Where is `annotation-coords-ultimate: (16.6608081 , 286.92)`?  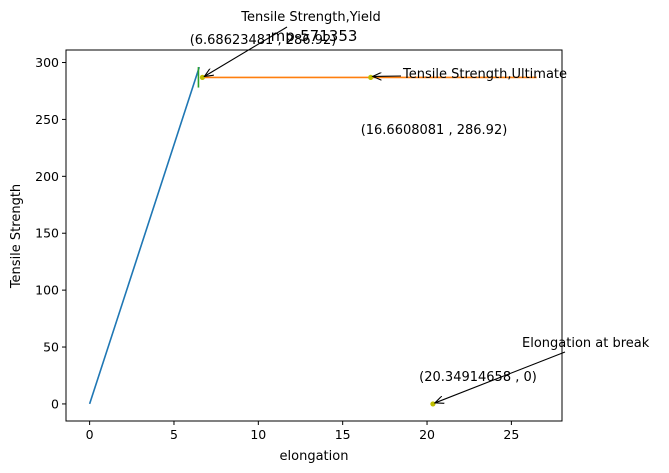 annotation-coords-ultimate: (16.6608081 , 286.92) is located at coordinates (434, 130).